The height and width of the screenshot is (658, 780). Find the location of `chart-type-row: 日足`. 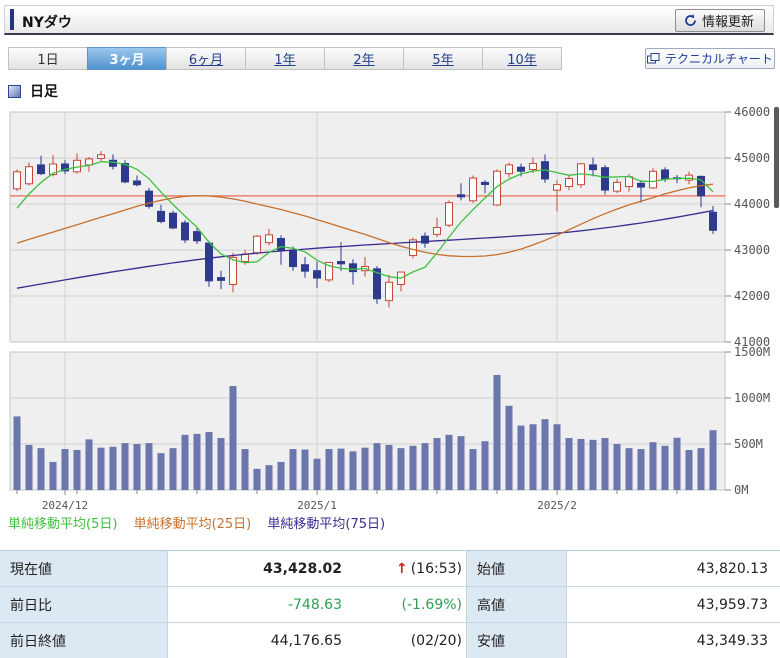

chart-type-row: 日足 is located at coordinates (33, 91).